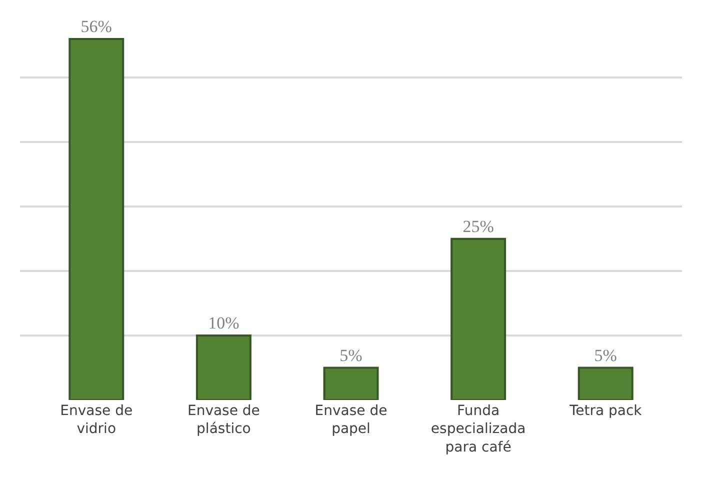 Image resolution: width=702 pixels, height=490 pixels. I want to click on x-tick-label: Envase de papel, so click(351, 420).